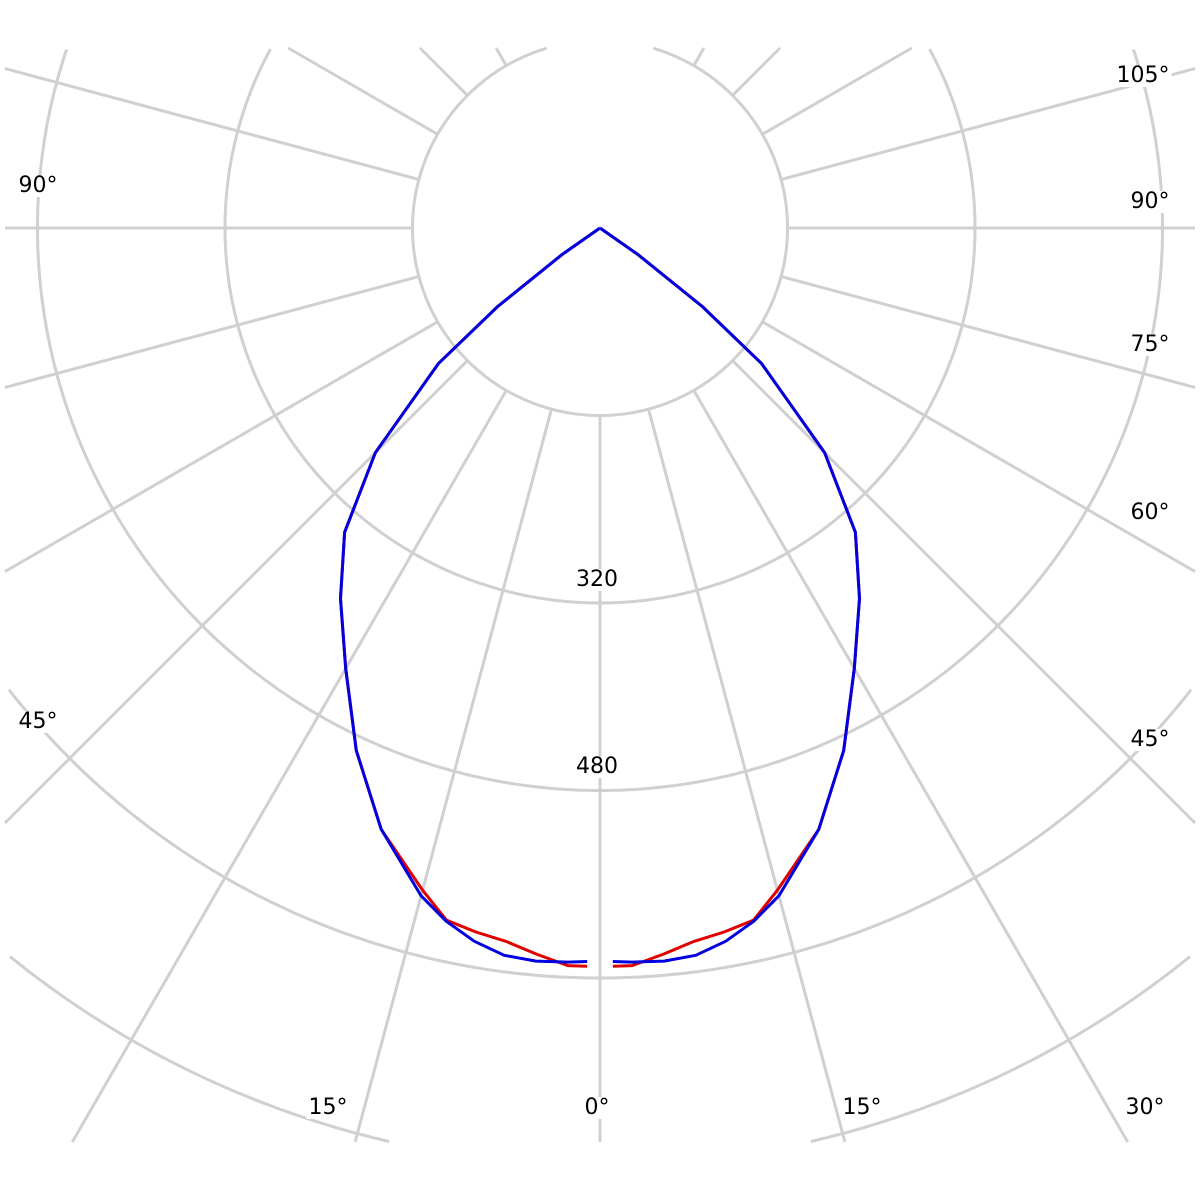 The height and width of the screenshot is (1200, 1200). Describe the element at coordinates (1150, 201) in the screenshot. I see `angle-label-right-90: 90°` at that location.